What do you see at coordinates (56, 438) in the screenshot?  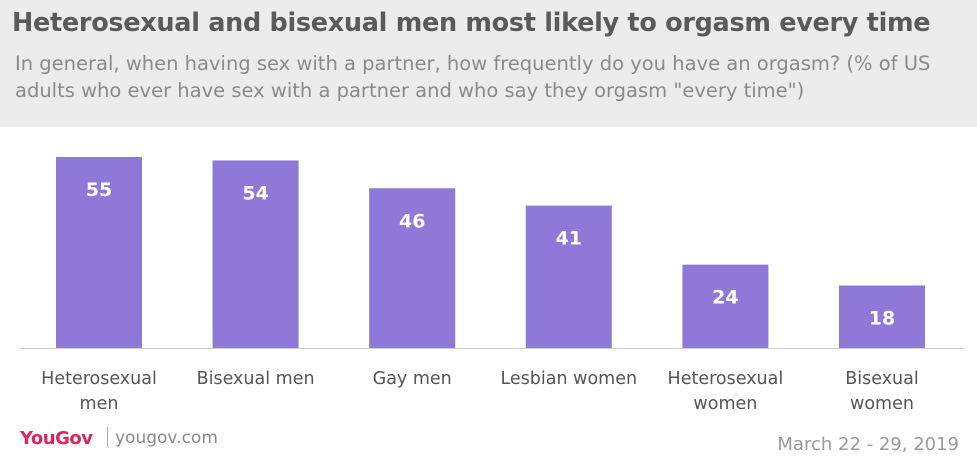 I see `yougov-logo: YouGov` at bounding box center [56, 438].